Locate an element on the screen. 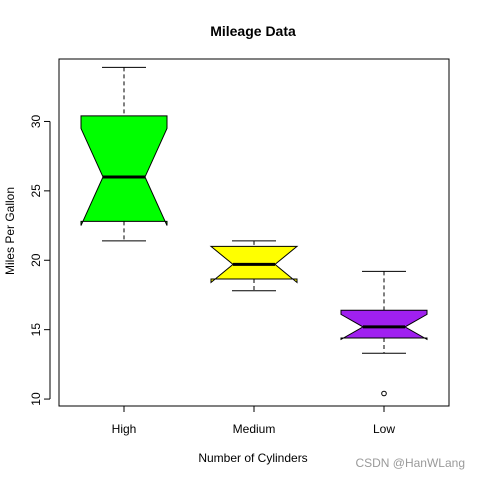  y-axis-label: Miles Per Gallon is located at coordinates (10, 231).